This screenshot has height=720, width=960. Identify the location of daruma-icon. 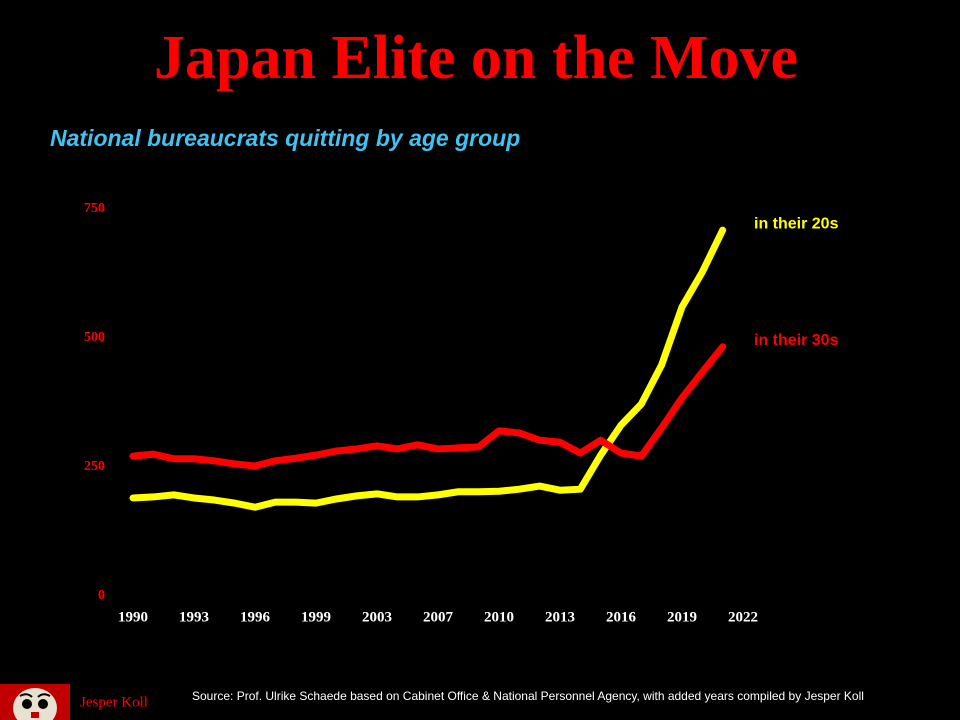
(35, 702).